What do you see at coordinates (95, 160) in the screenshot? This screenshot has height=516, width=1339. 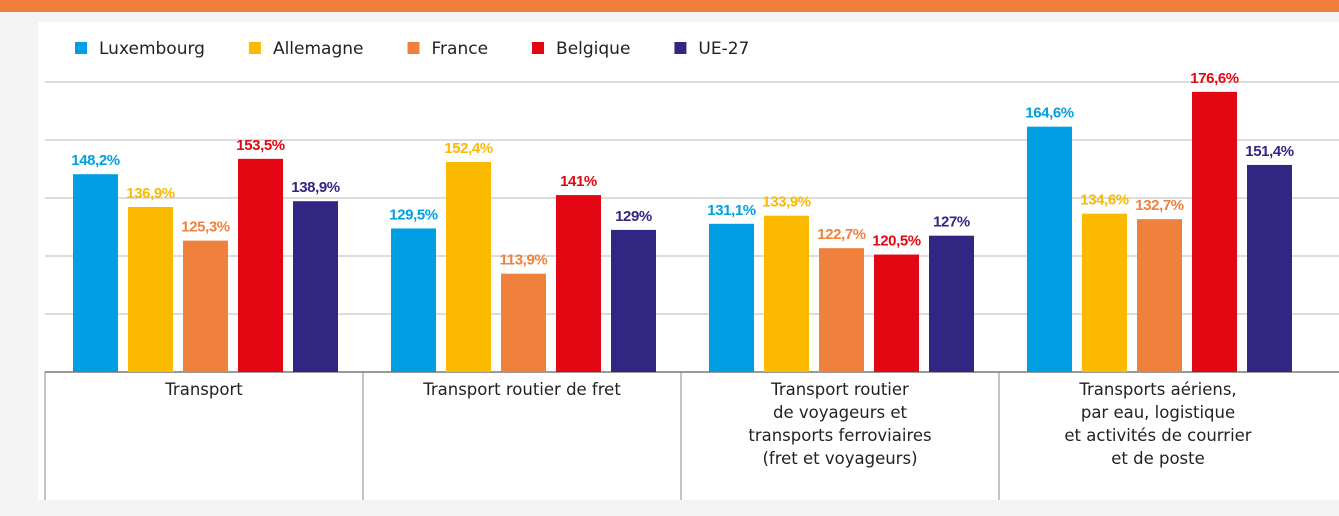 I see `value-label: 148,2%` at bounding box center [95, 160].